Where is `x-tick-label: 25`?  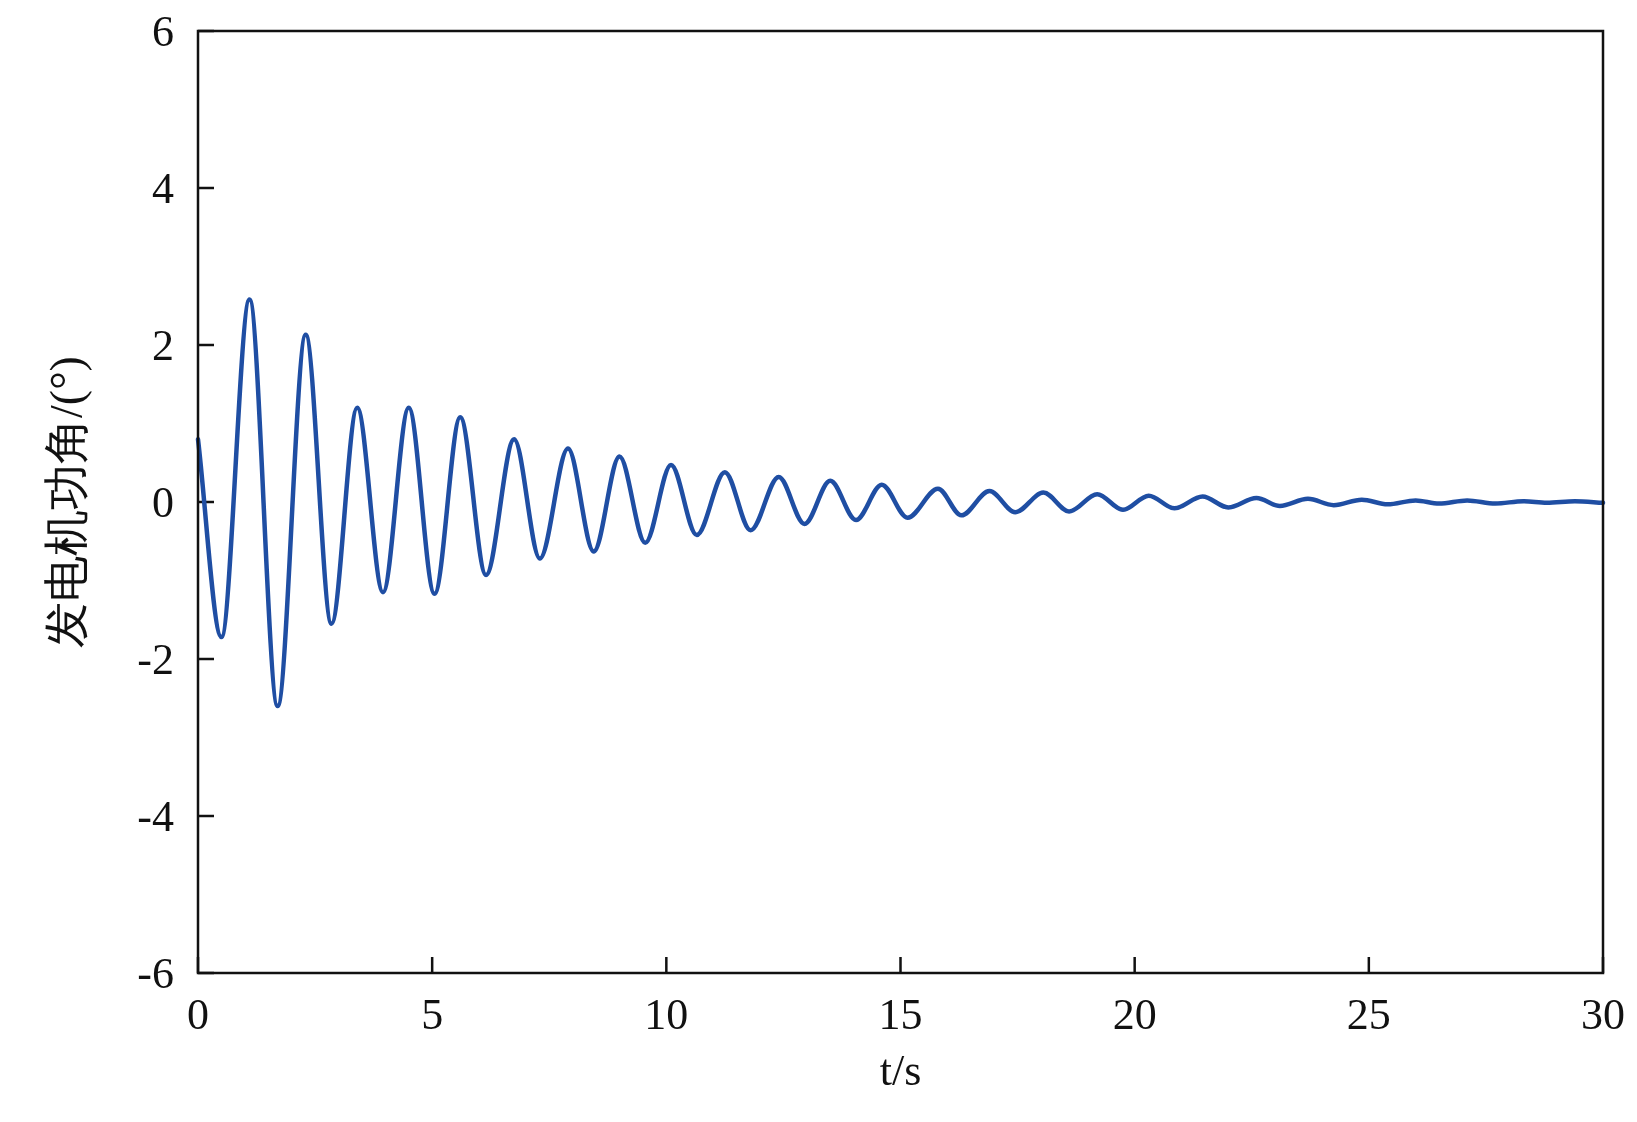 x-tick-label: 25 is located at coordinates (1368, 1014).